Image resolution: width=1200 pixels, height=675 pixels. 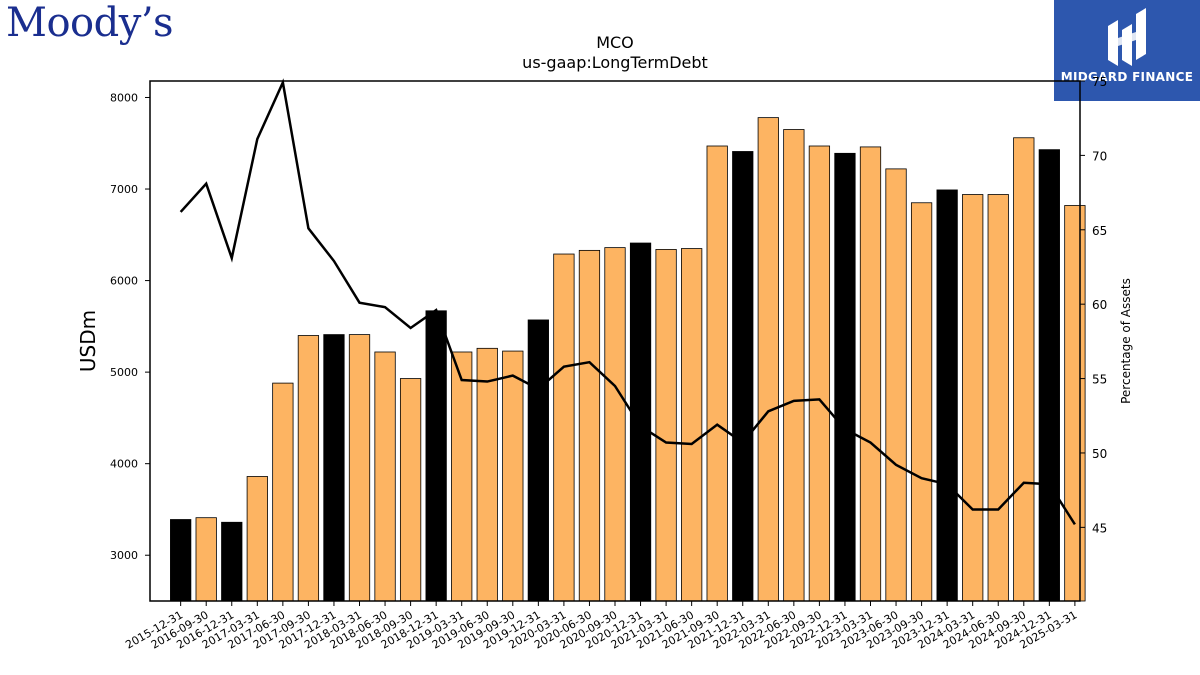 I want to click on y2-tick-label: 55, so click(x=1099, y=380).